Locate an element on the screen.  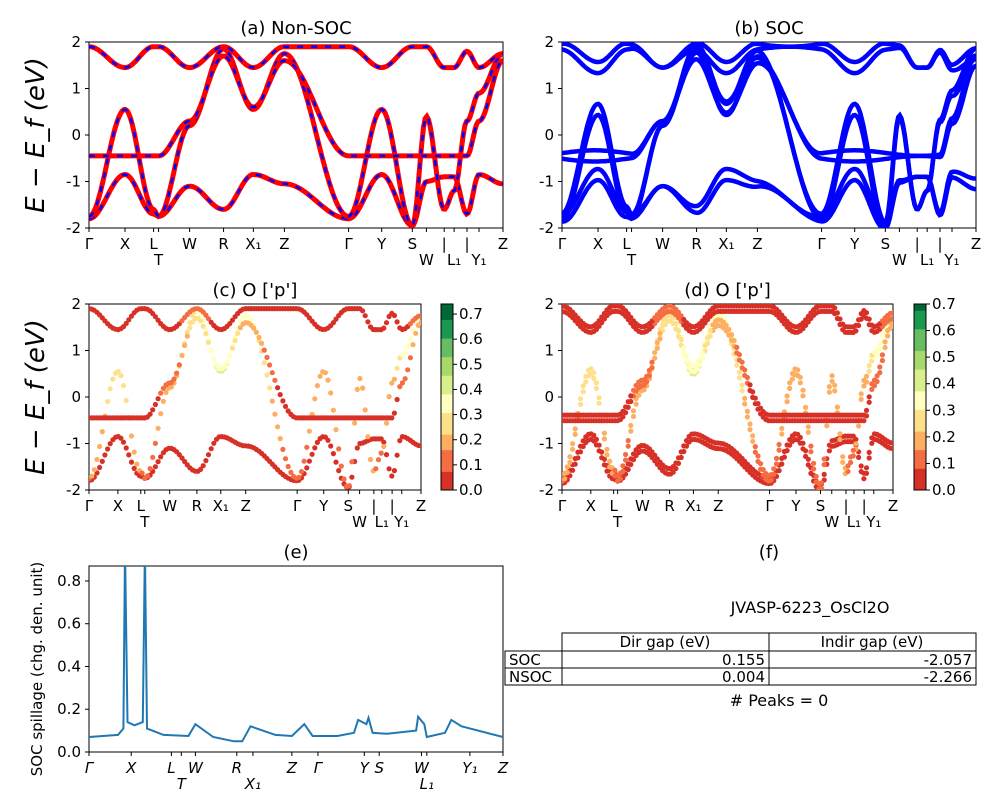
y-tick-label: 0.0 is located at coordinates (69, 752).